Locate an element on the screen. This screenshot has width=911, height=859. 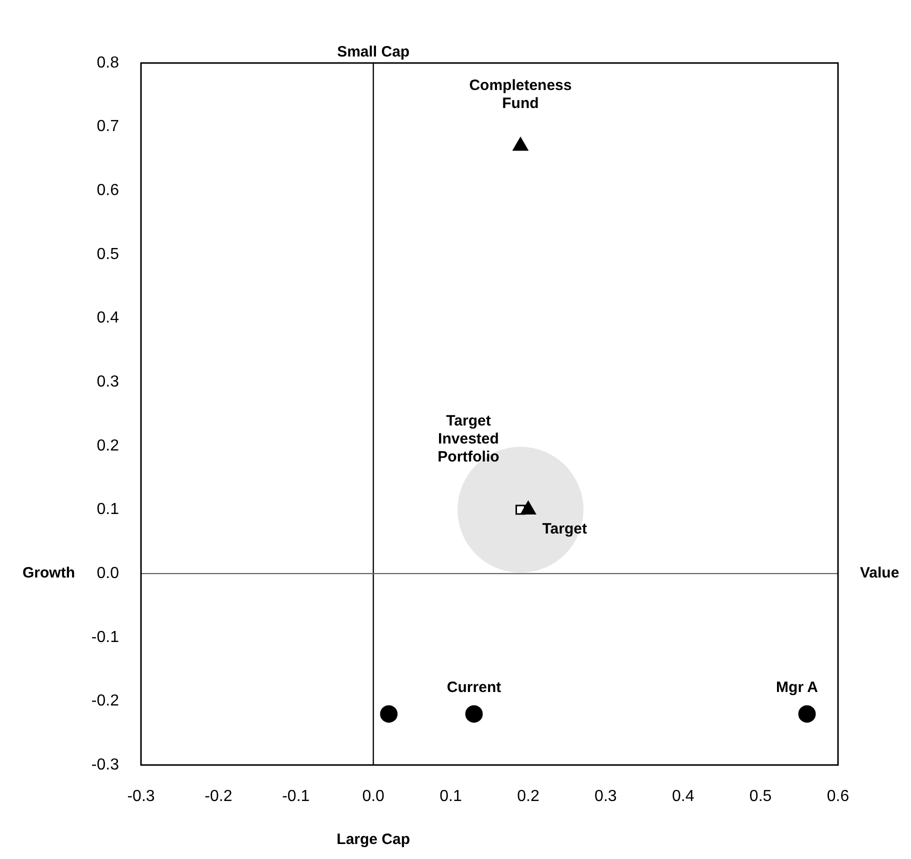
y-tick-label: 0.6 is located at coordinates (108, 191).